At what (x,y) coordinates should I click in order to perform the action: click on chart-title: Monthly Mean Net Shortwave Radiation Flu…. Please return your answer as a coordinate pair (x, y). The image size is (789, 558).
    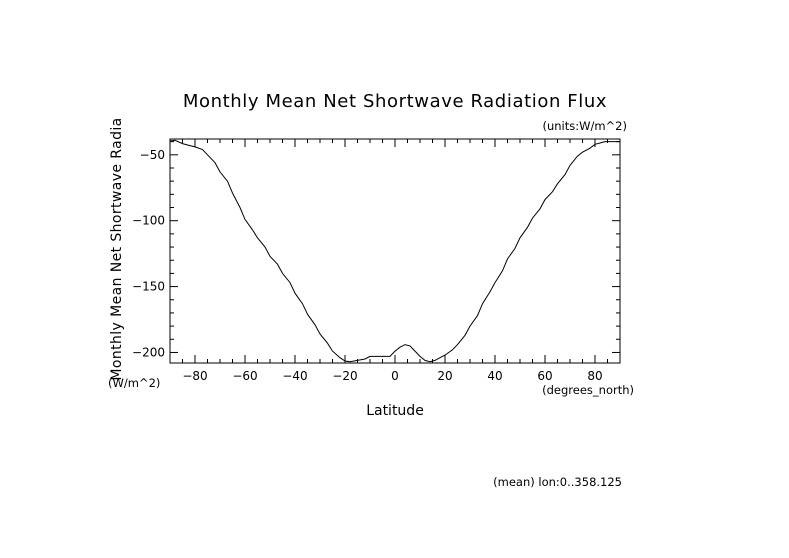
    Looking at the image, I should click on (395, 101).